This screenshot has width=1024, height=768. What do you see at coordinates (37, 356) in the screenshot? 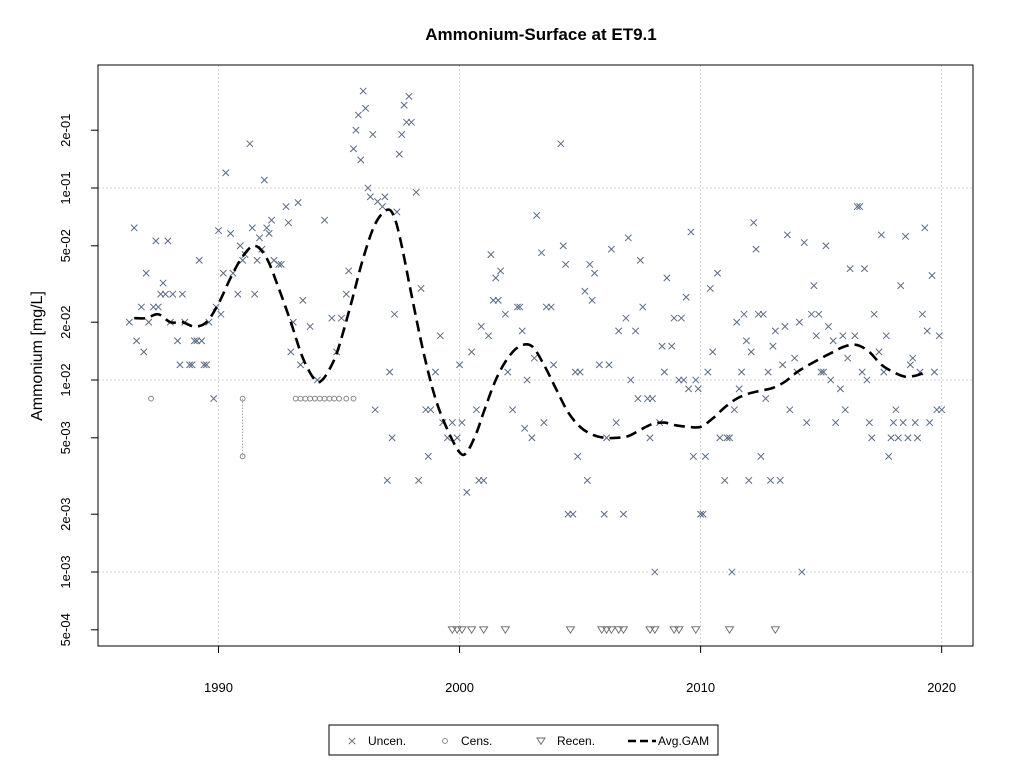
I see `y-axis-label: Ammonium [mg/L]` at bounding box center [37, 356].